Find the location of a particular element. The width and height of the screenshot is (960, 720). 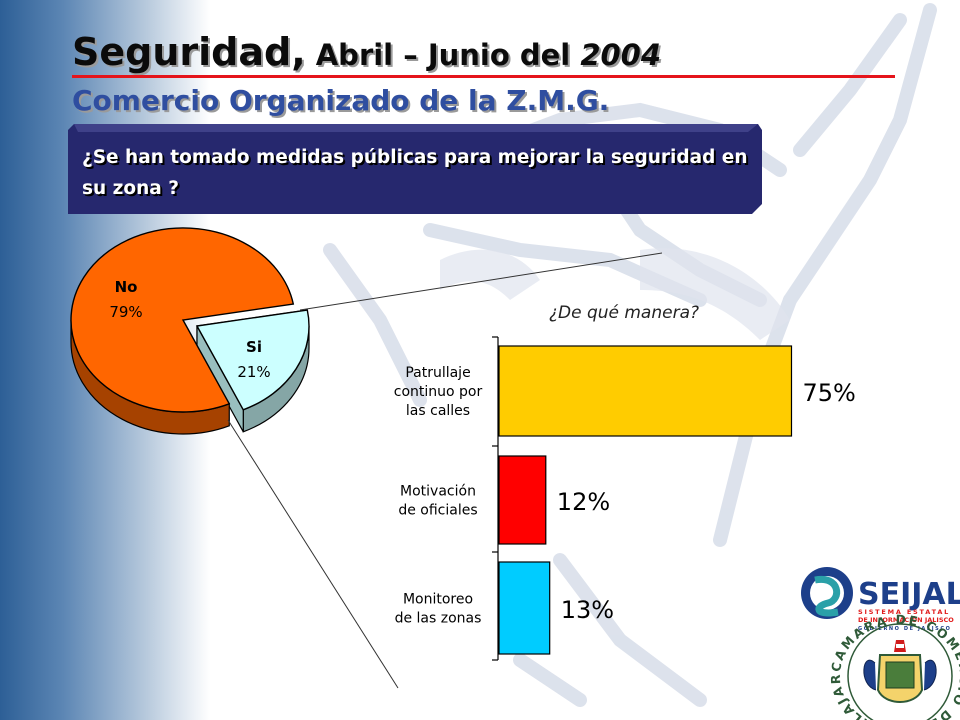

connector-line-top is located at coordinates (481, 281).